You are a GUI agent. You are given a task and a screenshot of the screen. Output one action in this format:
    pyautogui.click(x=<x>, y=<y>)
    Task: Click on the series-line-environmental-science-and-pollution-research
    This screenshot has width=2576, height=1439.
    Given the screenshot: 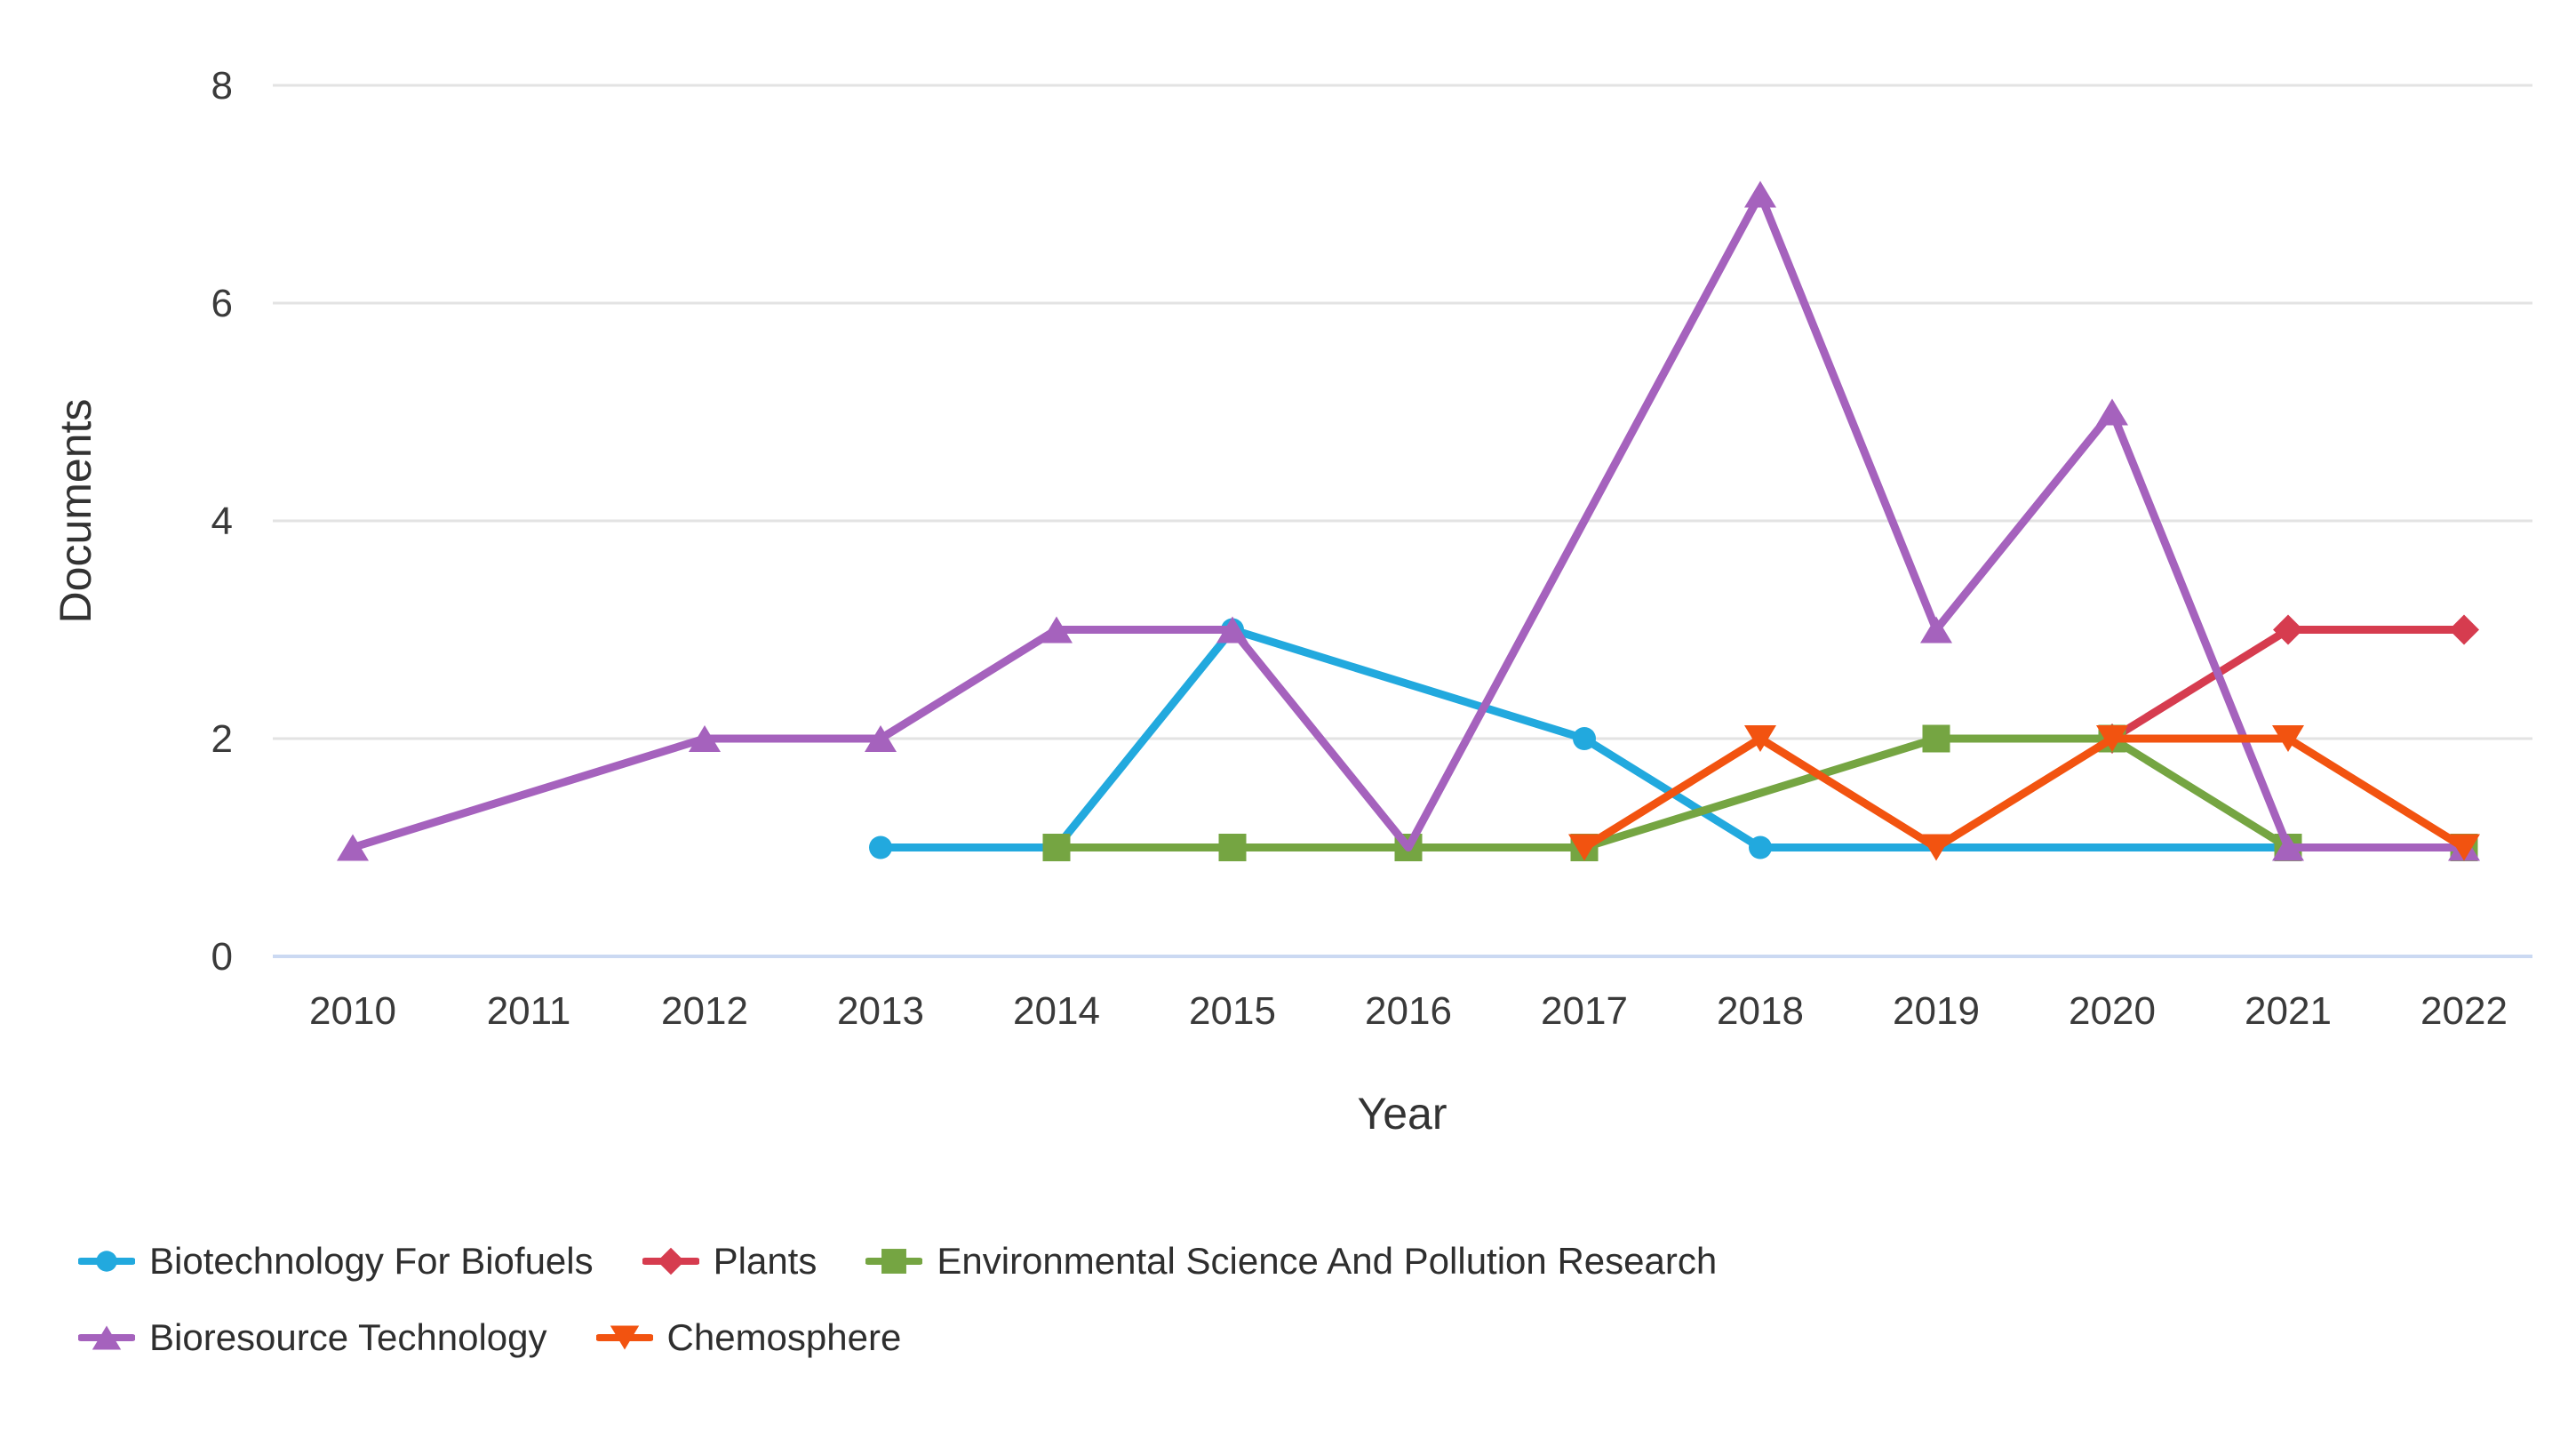 What is the action you would take?
    pyautogui.click(x=1760, y=792)
    